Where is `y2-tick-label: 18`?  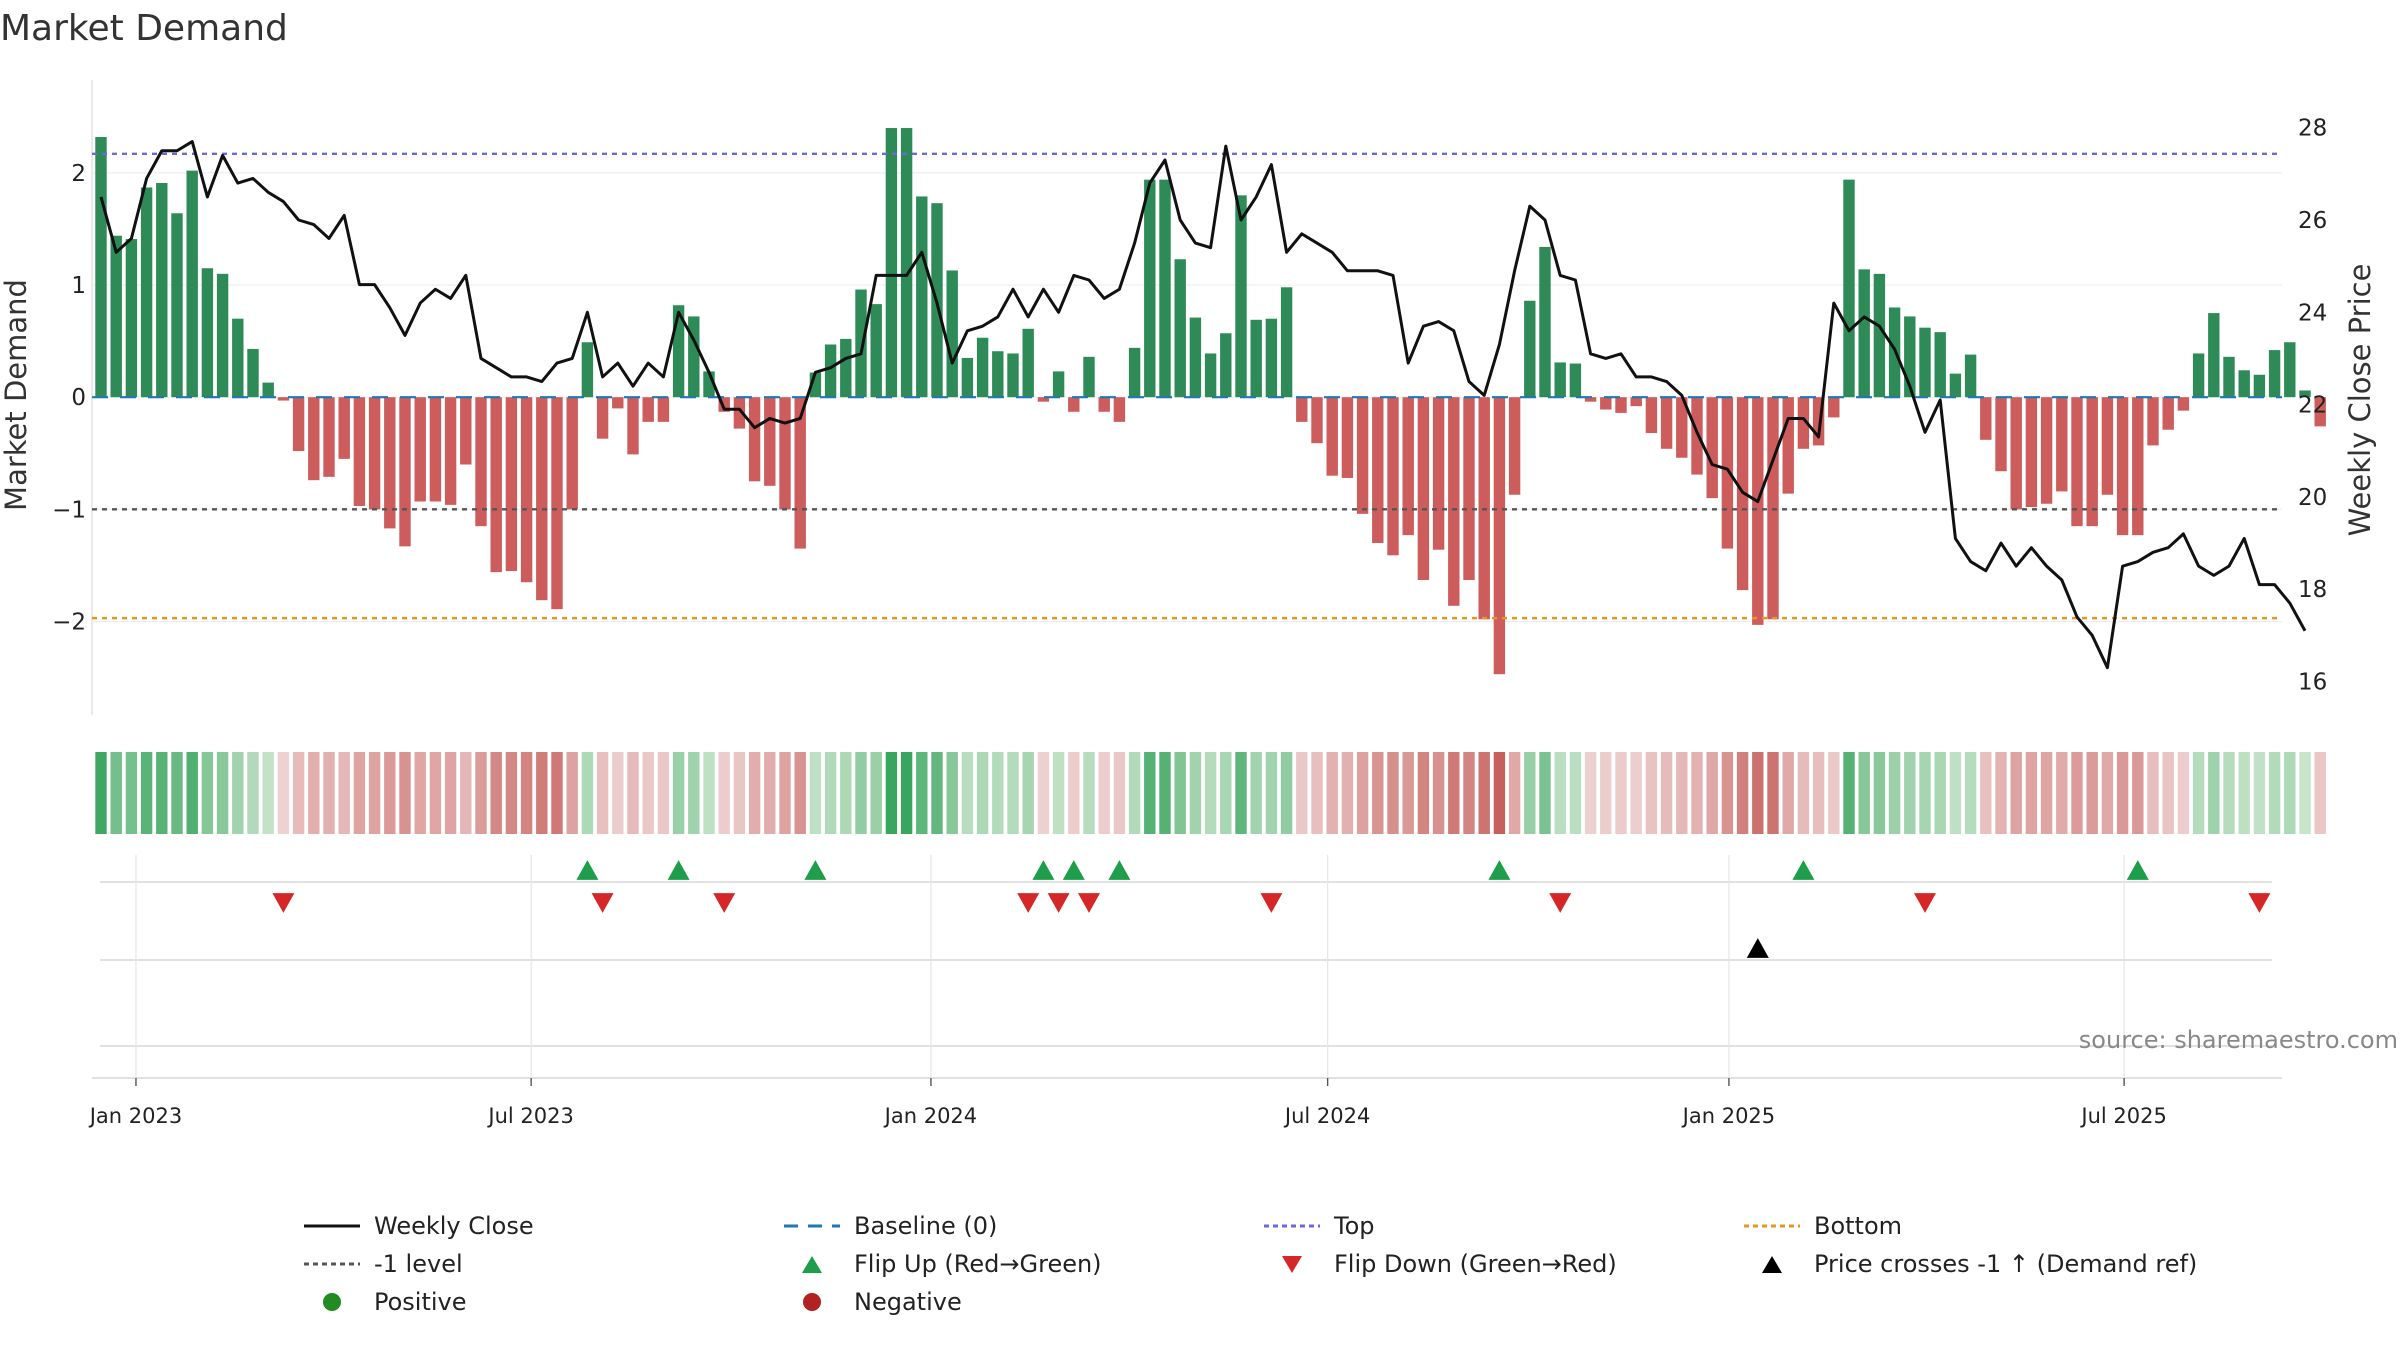 y2-tick-label: 18 is located at coordinates (2312, 590).